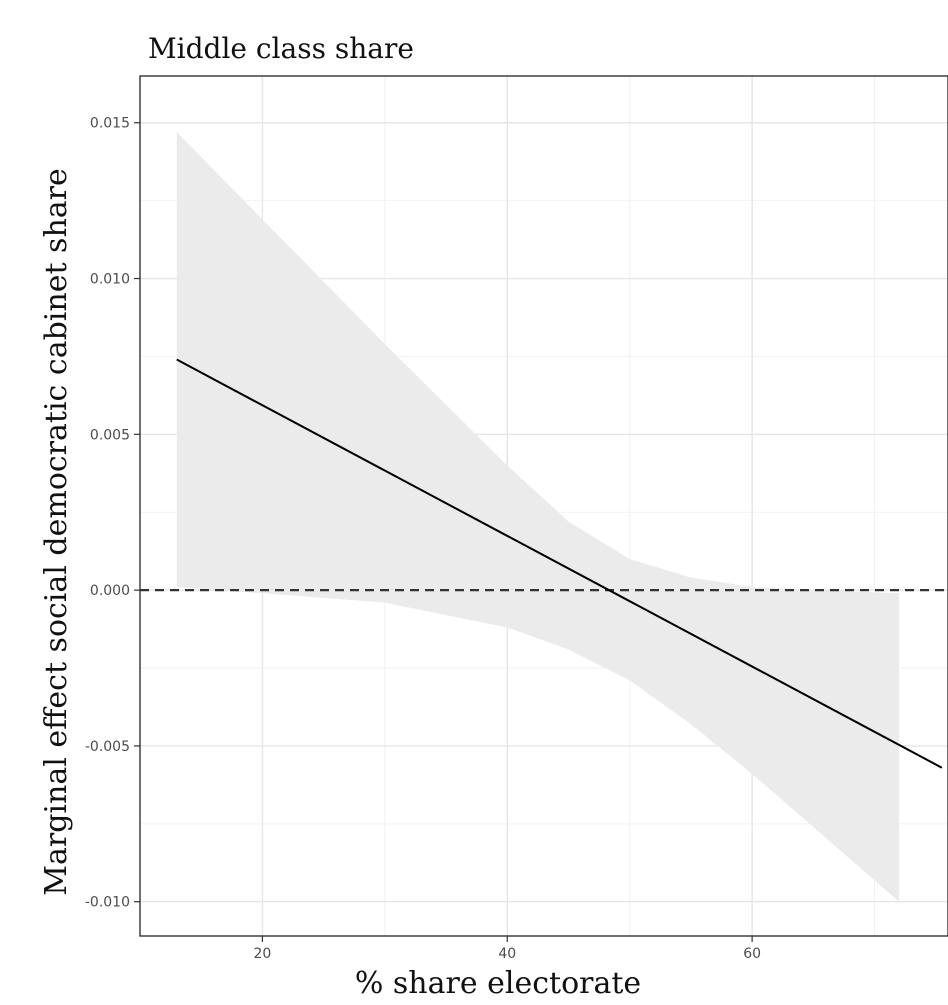 This screenshot has height=1005, width=948. I want to click on x-tick-label: 60, so click(752, 954).